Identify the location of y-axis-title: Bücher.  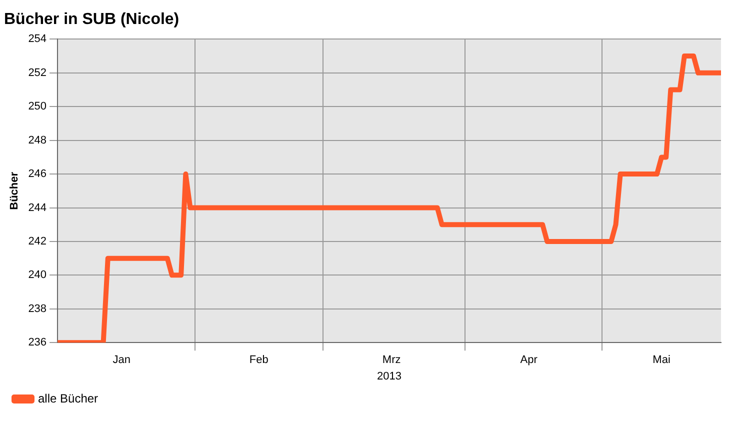
(14, 190).